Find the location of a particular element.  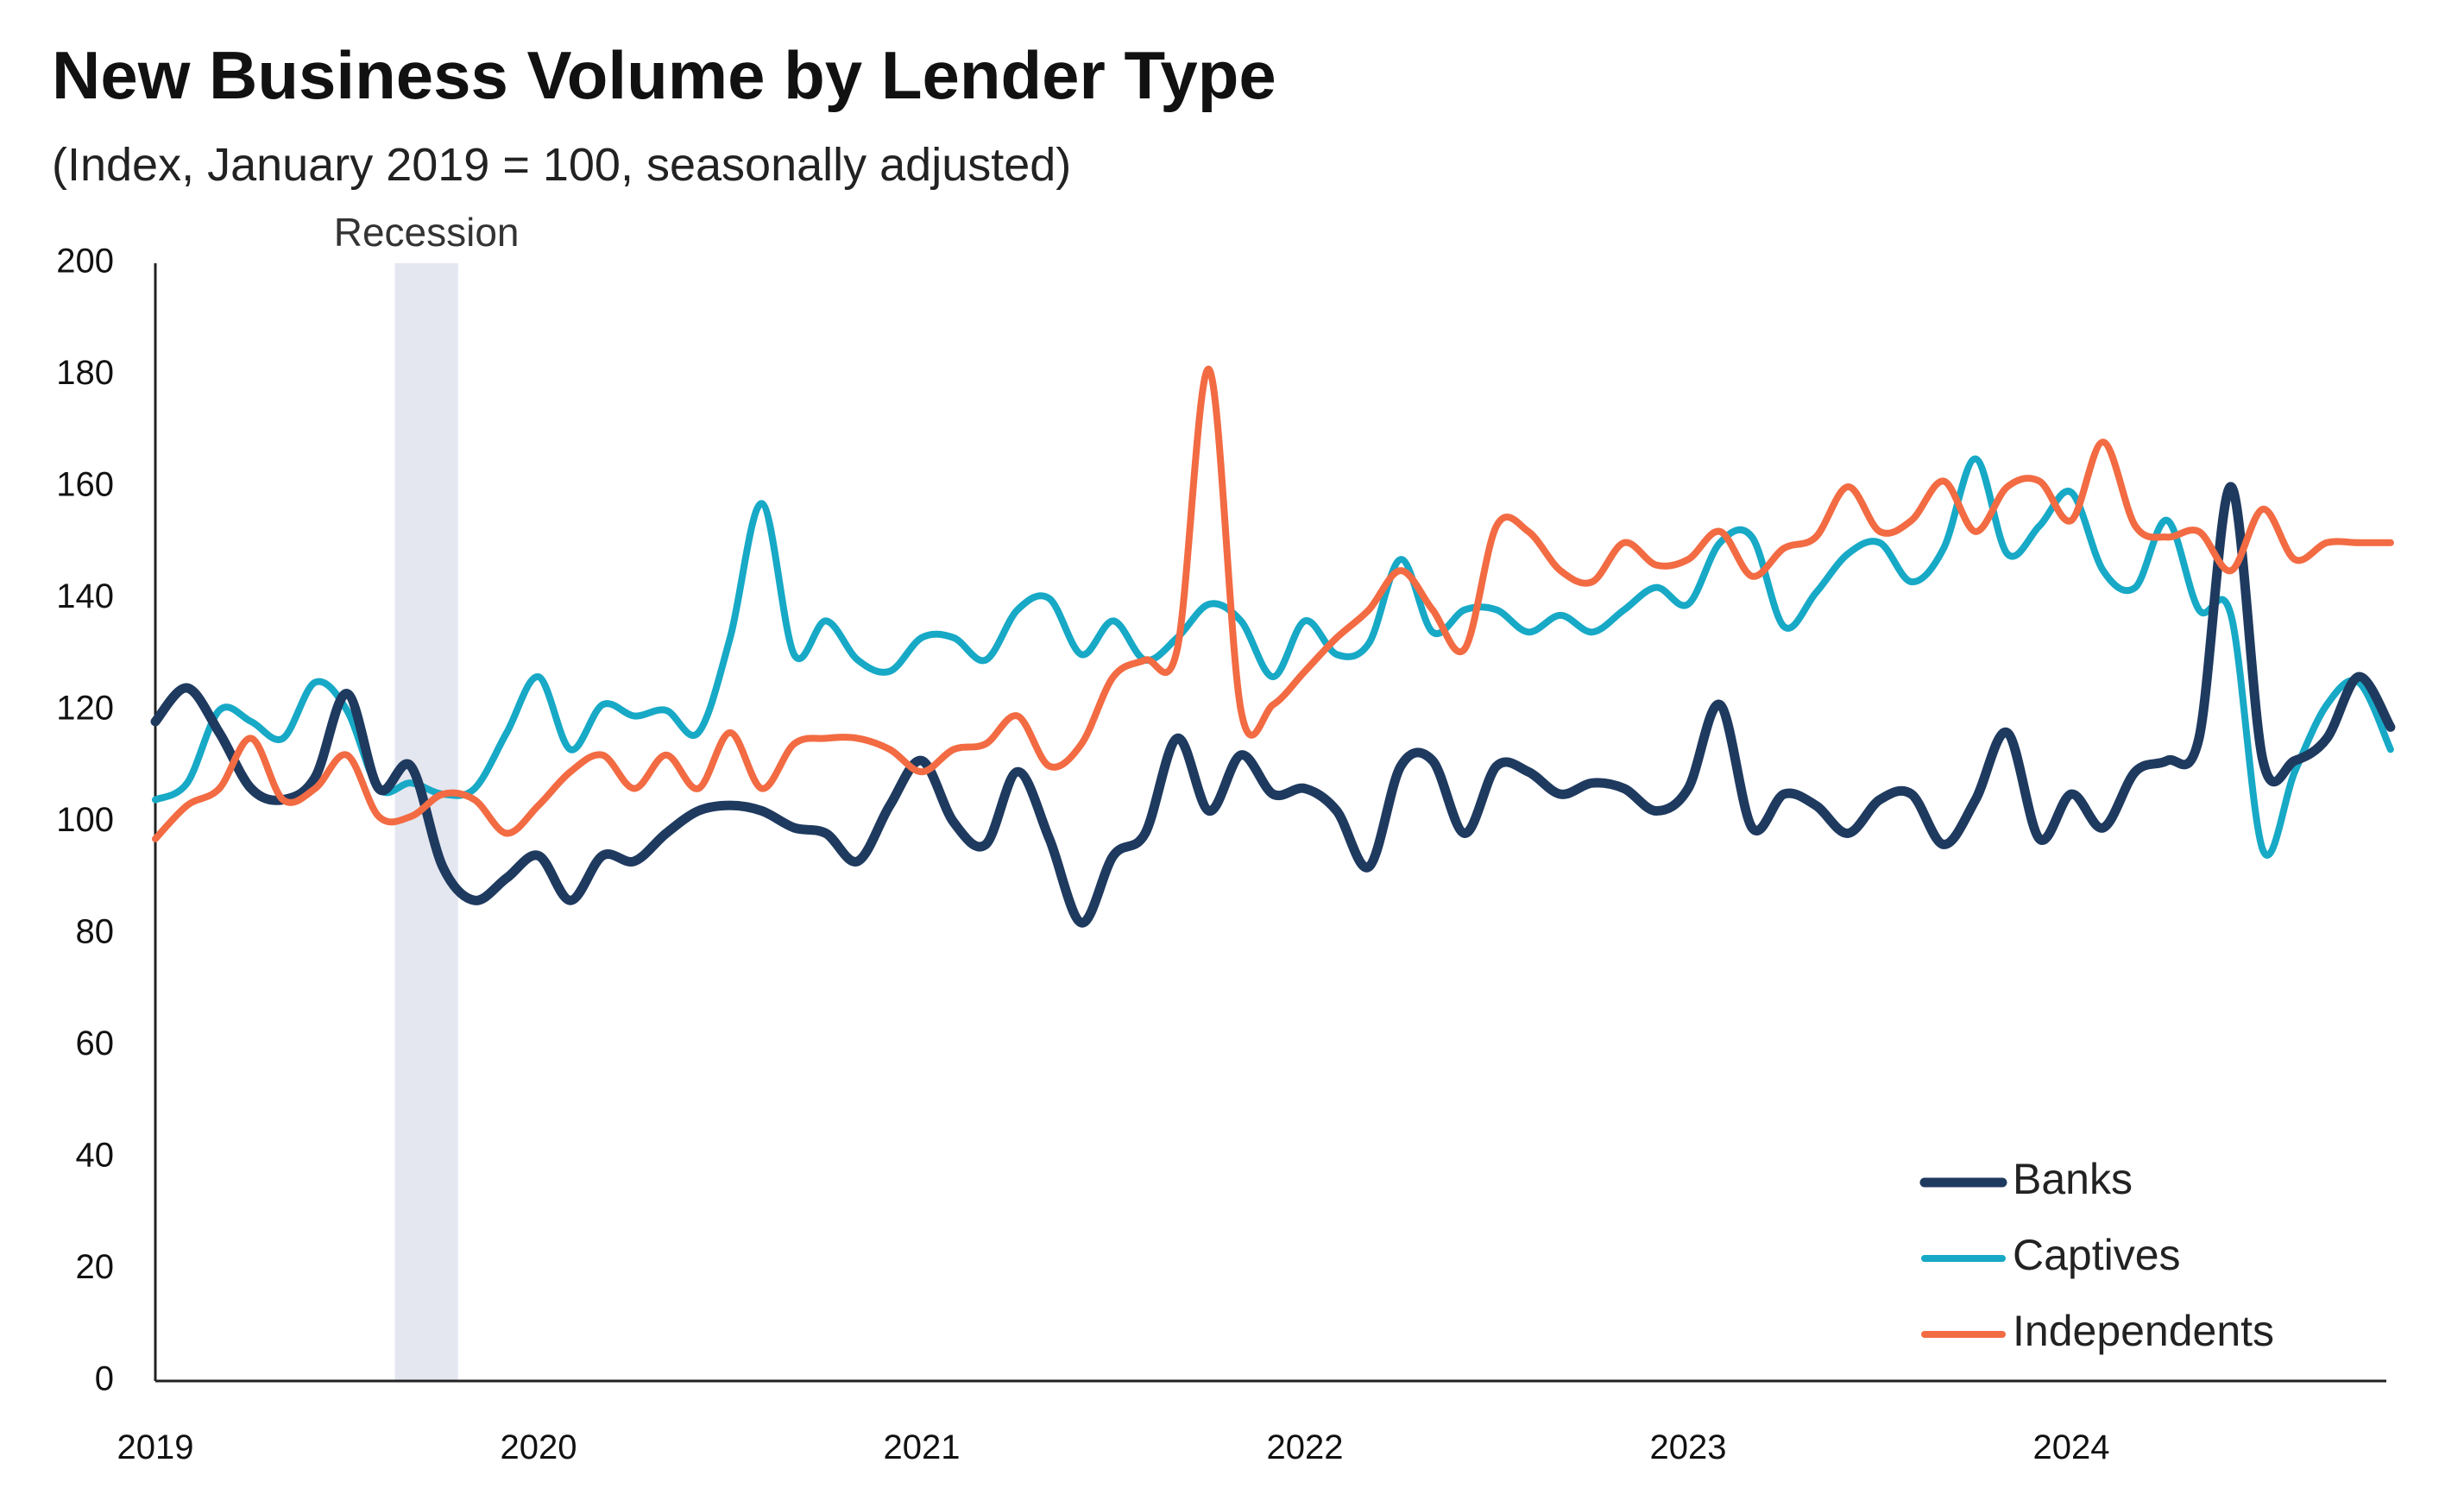

x-tick-label: 2024 is located at coordinates (2071, 1447).